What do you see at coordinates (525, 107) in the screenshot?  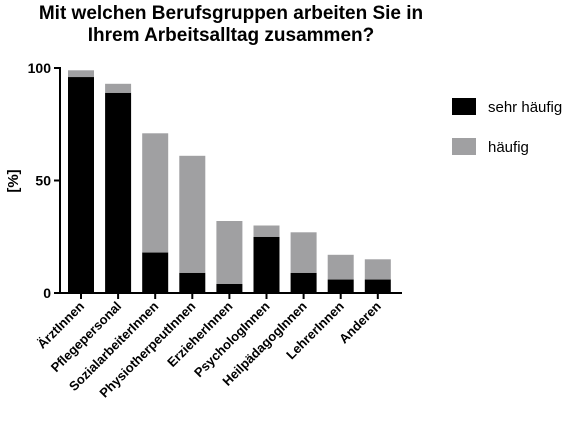 I see `legend-label-sehr-haeufig: sehr häufig` at bounding box center [525, 107].